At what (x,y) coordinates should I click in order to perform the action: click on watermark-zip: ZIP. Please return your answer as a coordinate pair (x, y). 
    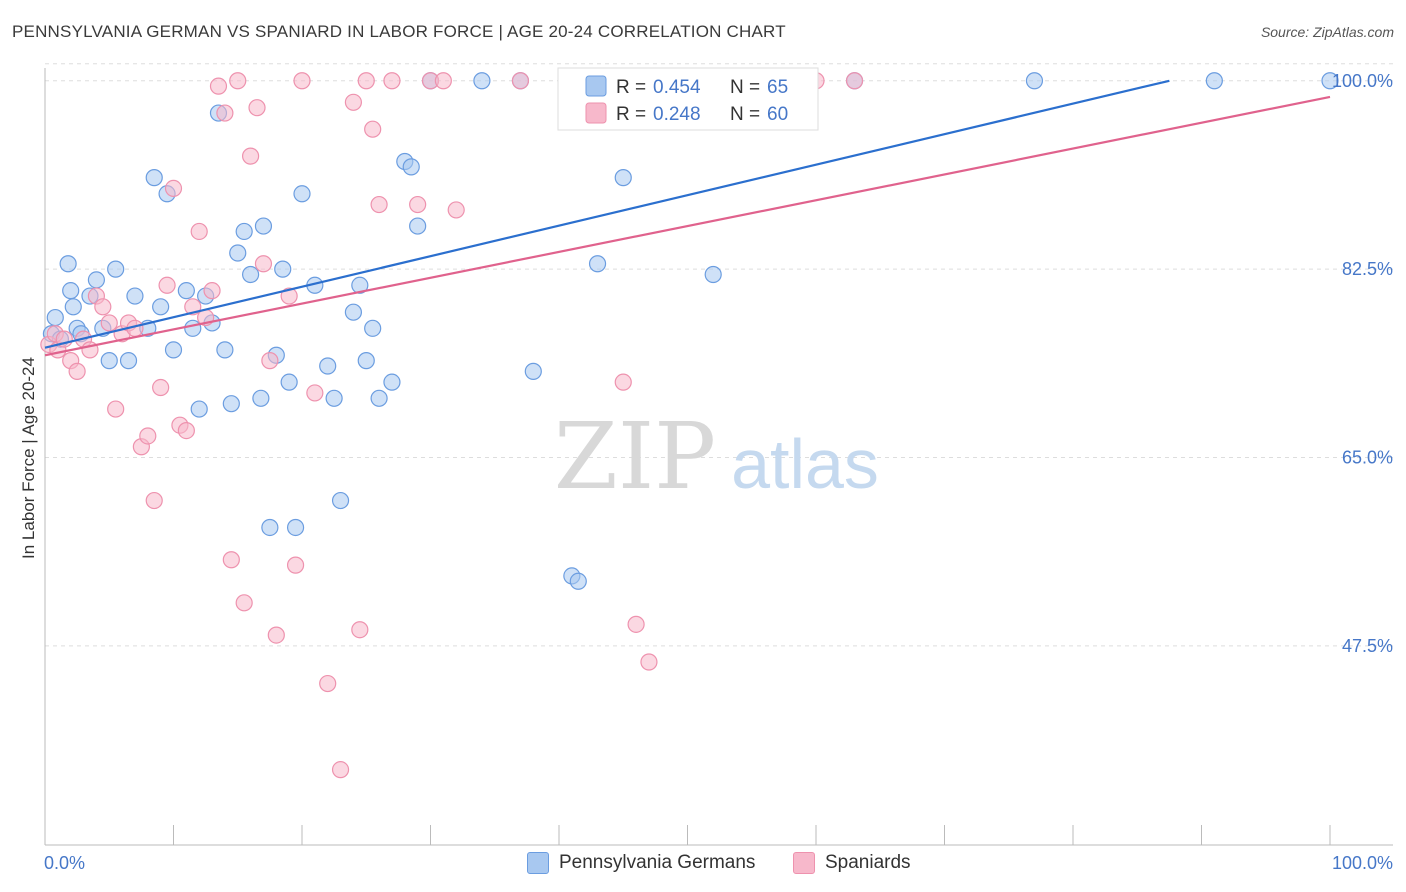
    Looking at the image, I should click on (635, 456).